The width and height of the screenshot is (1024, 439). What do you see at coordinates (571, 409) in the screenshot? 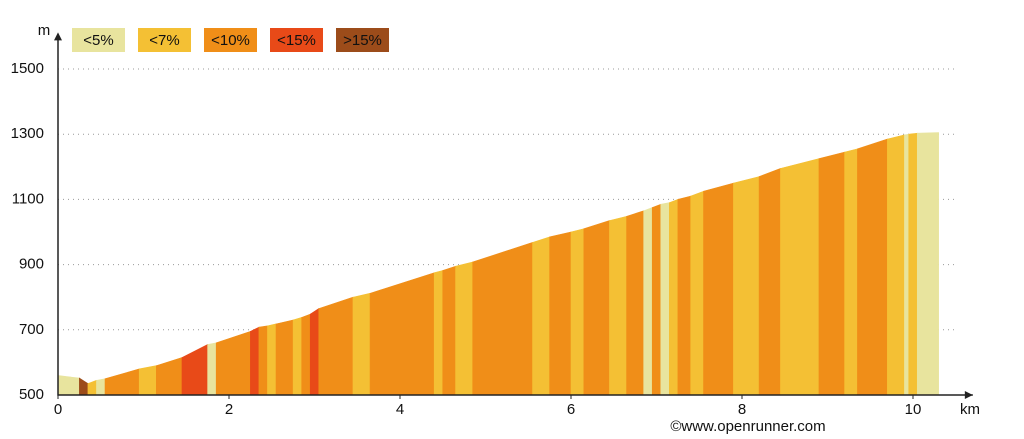
I see `x-tick-label: 6` at bounding box center [571, 409].